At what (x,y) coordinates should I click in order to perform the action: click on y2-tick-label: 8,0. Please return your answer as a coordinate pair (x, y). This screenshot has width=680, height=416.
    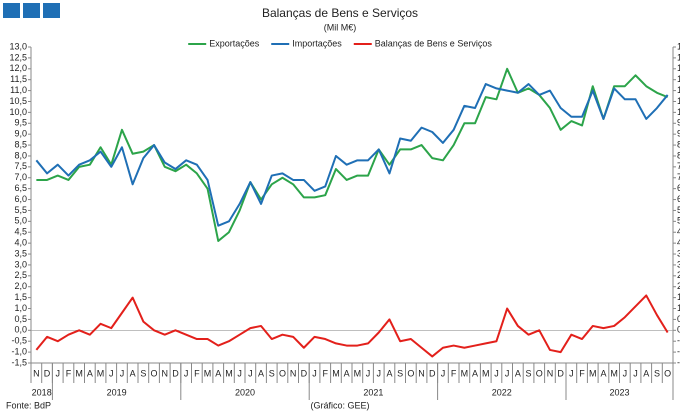
    Looking at the image, I should click on (678, 155).